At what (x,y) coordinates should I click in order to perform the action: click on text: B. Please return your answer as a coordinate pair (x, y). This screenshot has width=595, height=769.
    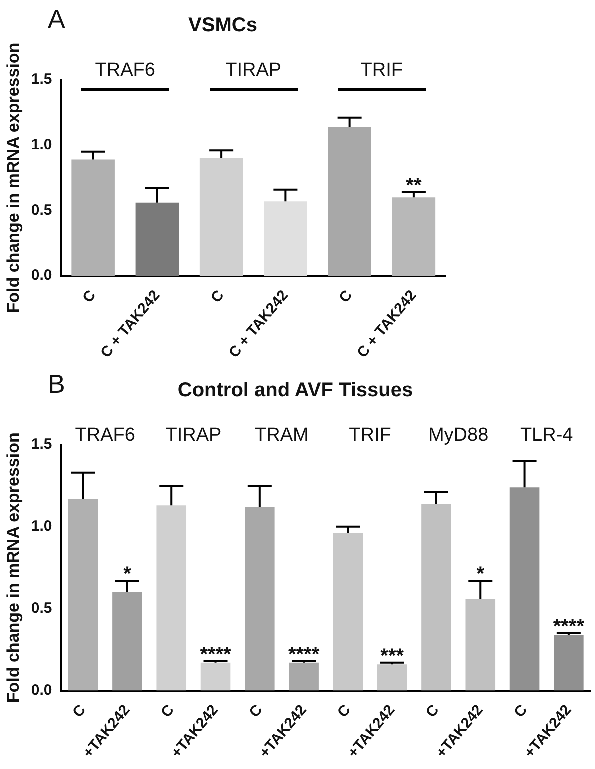
    Looking at the image, I should click on (57, 384).